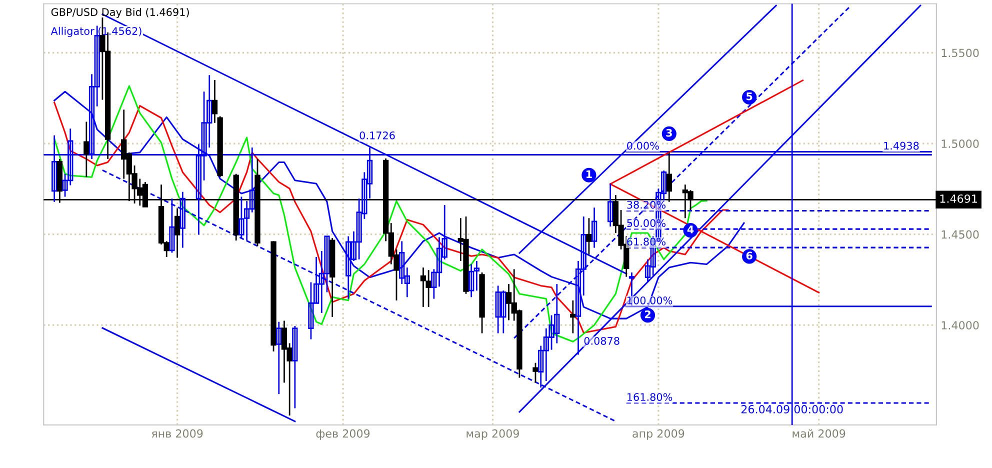  Describe the element at coordinates (646, 223) in the screenshot. I see `annotation: 50.00%` at that location.